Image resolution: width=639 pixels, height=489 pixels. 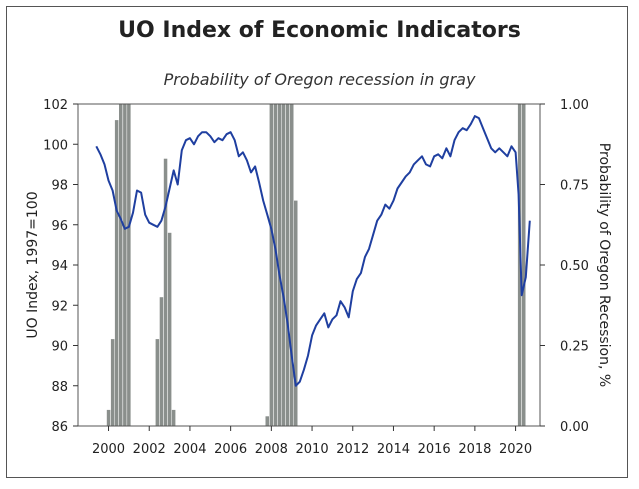 I want to click on x-tick-label: 2008, so click(x=271, y=449).